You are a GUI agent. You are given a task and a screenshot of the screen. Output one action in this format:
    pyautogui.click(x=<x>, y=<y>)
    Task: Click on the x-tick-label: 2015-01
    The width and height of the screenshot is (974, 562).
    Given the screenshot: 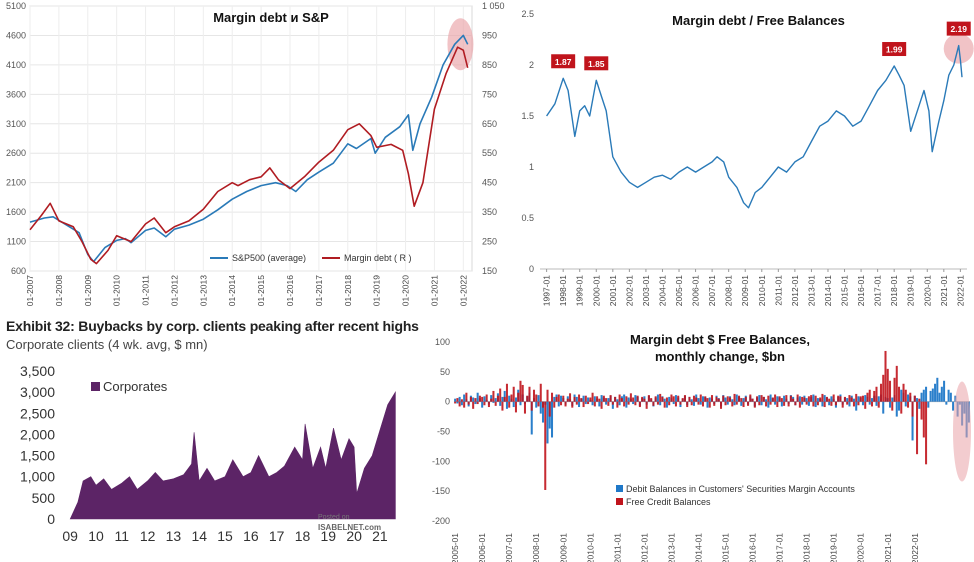 What is the action you would take?
    pyautogui.click(x=845, y=290)
    